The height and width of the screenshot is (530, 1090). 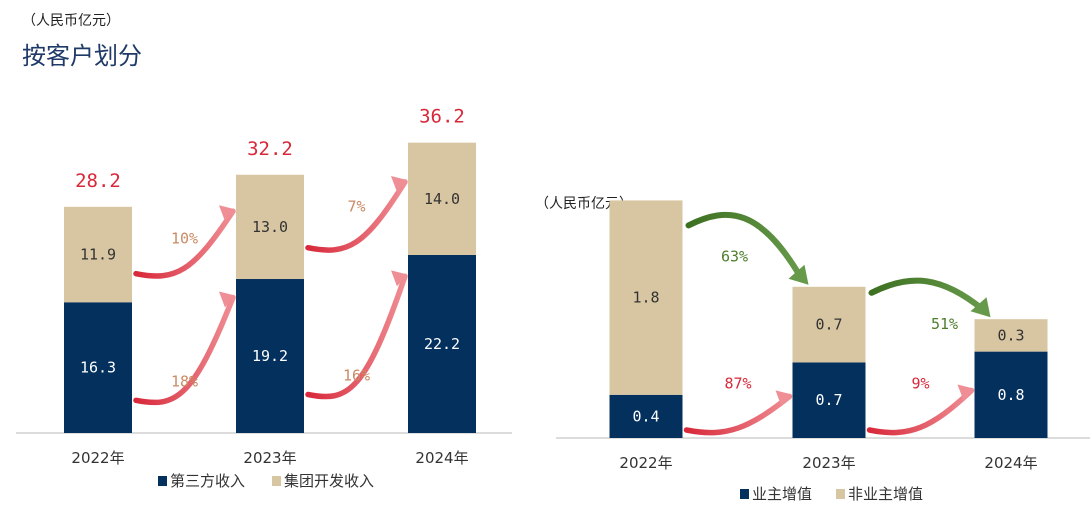 What do you see at coordinates (184, 381) in the screenshot?
I see `growth-label-第三方收入-1: 18%` at bounding box center [184, 381].